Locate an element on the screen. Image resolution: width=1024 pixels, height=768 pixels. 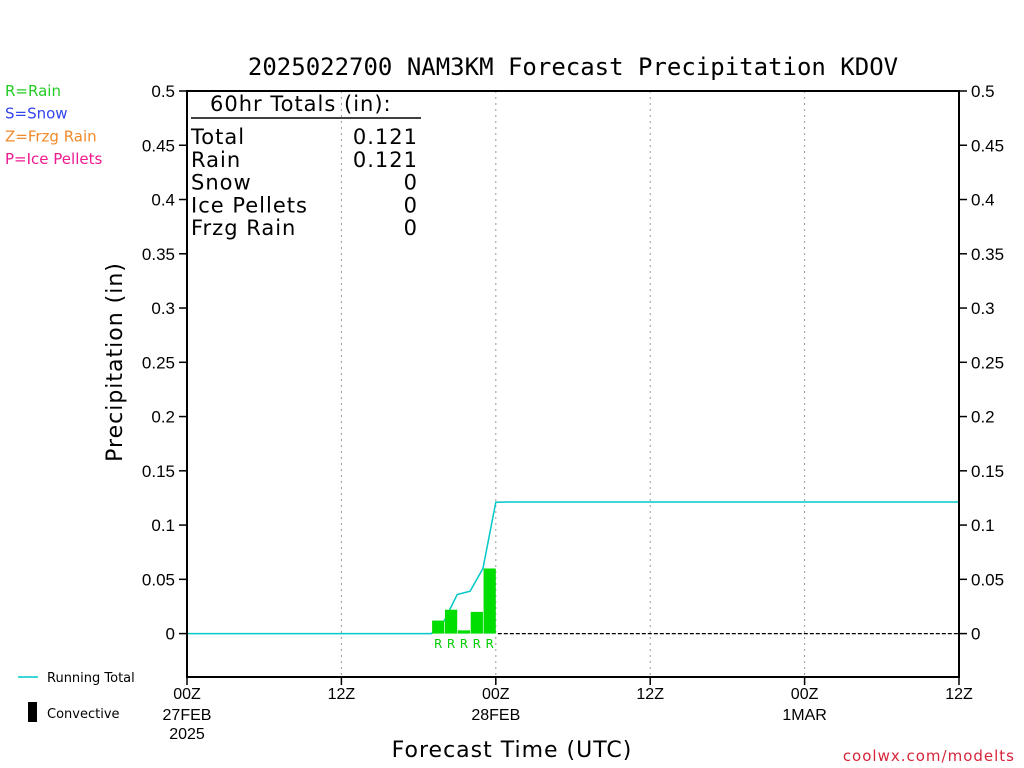
y-tick-label-right: 0.5 is located at coordinates (983, 91).